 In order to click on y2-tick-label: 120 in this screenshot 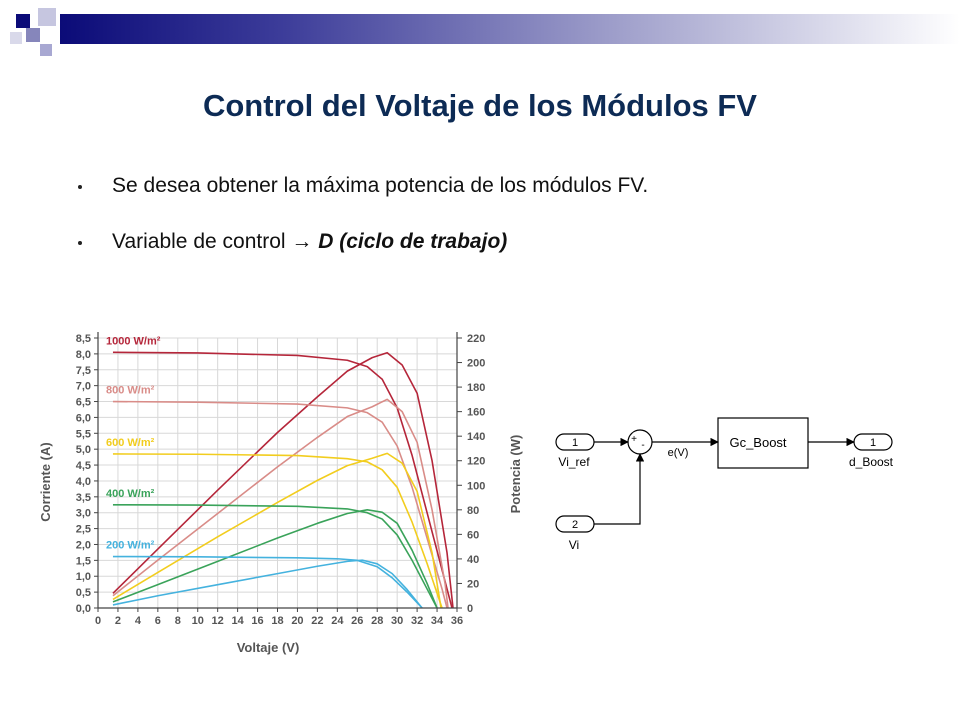, I will do `click(476, 462)`.